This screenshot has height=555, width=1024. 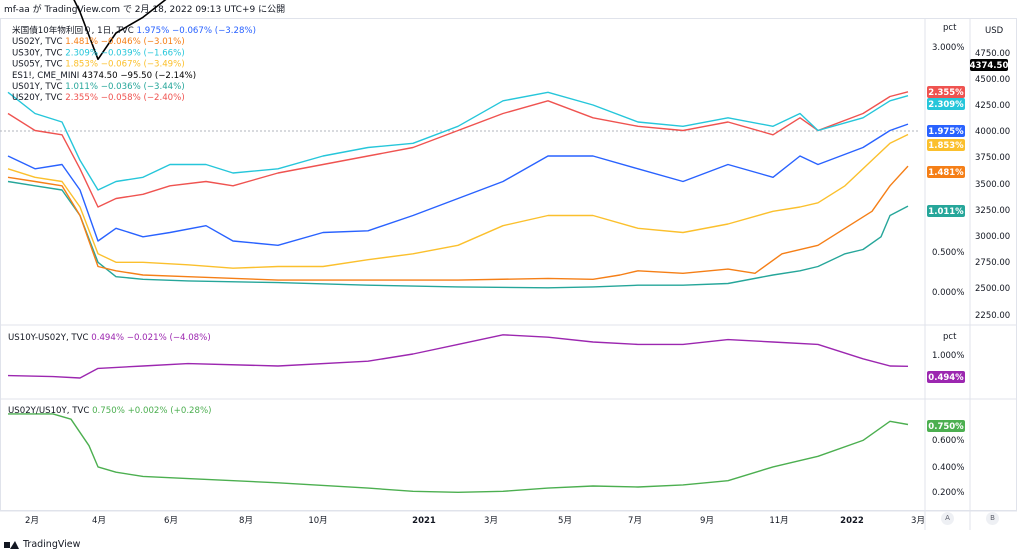 I want to click on footer: TradingView, so click(x=42, y=544).